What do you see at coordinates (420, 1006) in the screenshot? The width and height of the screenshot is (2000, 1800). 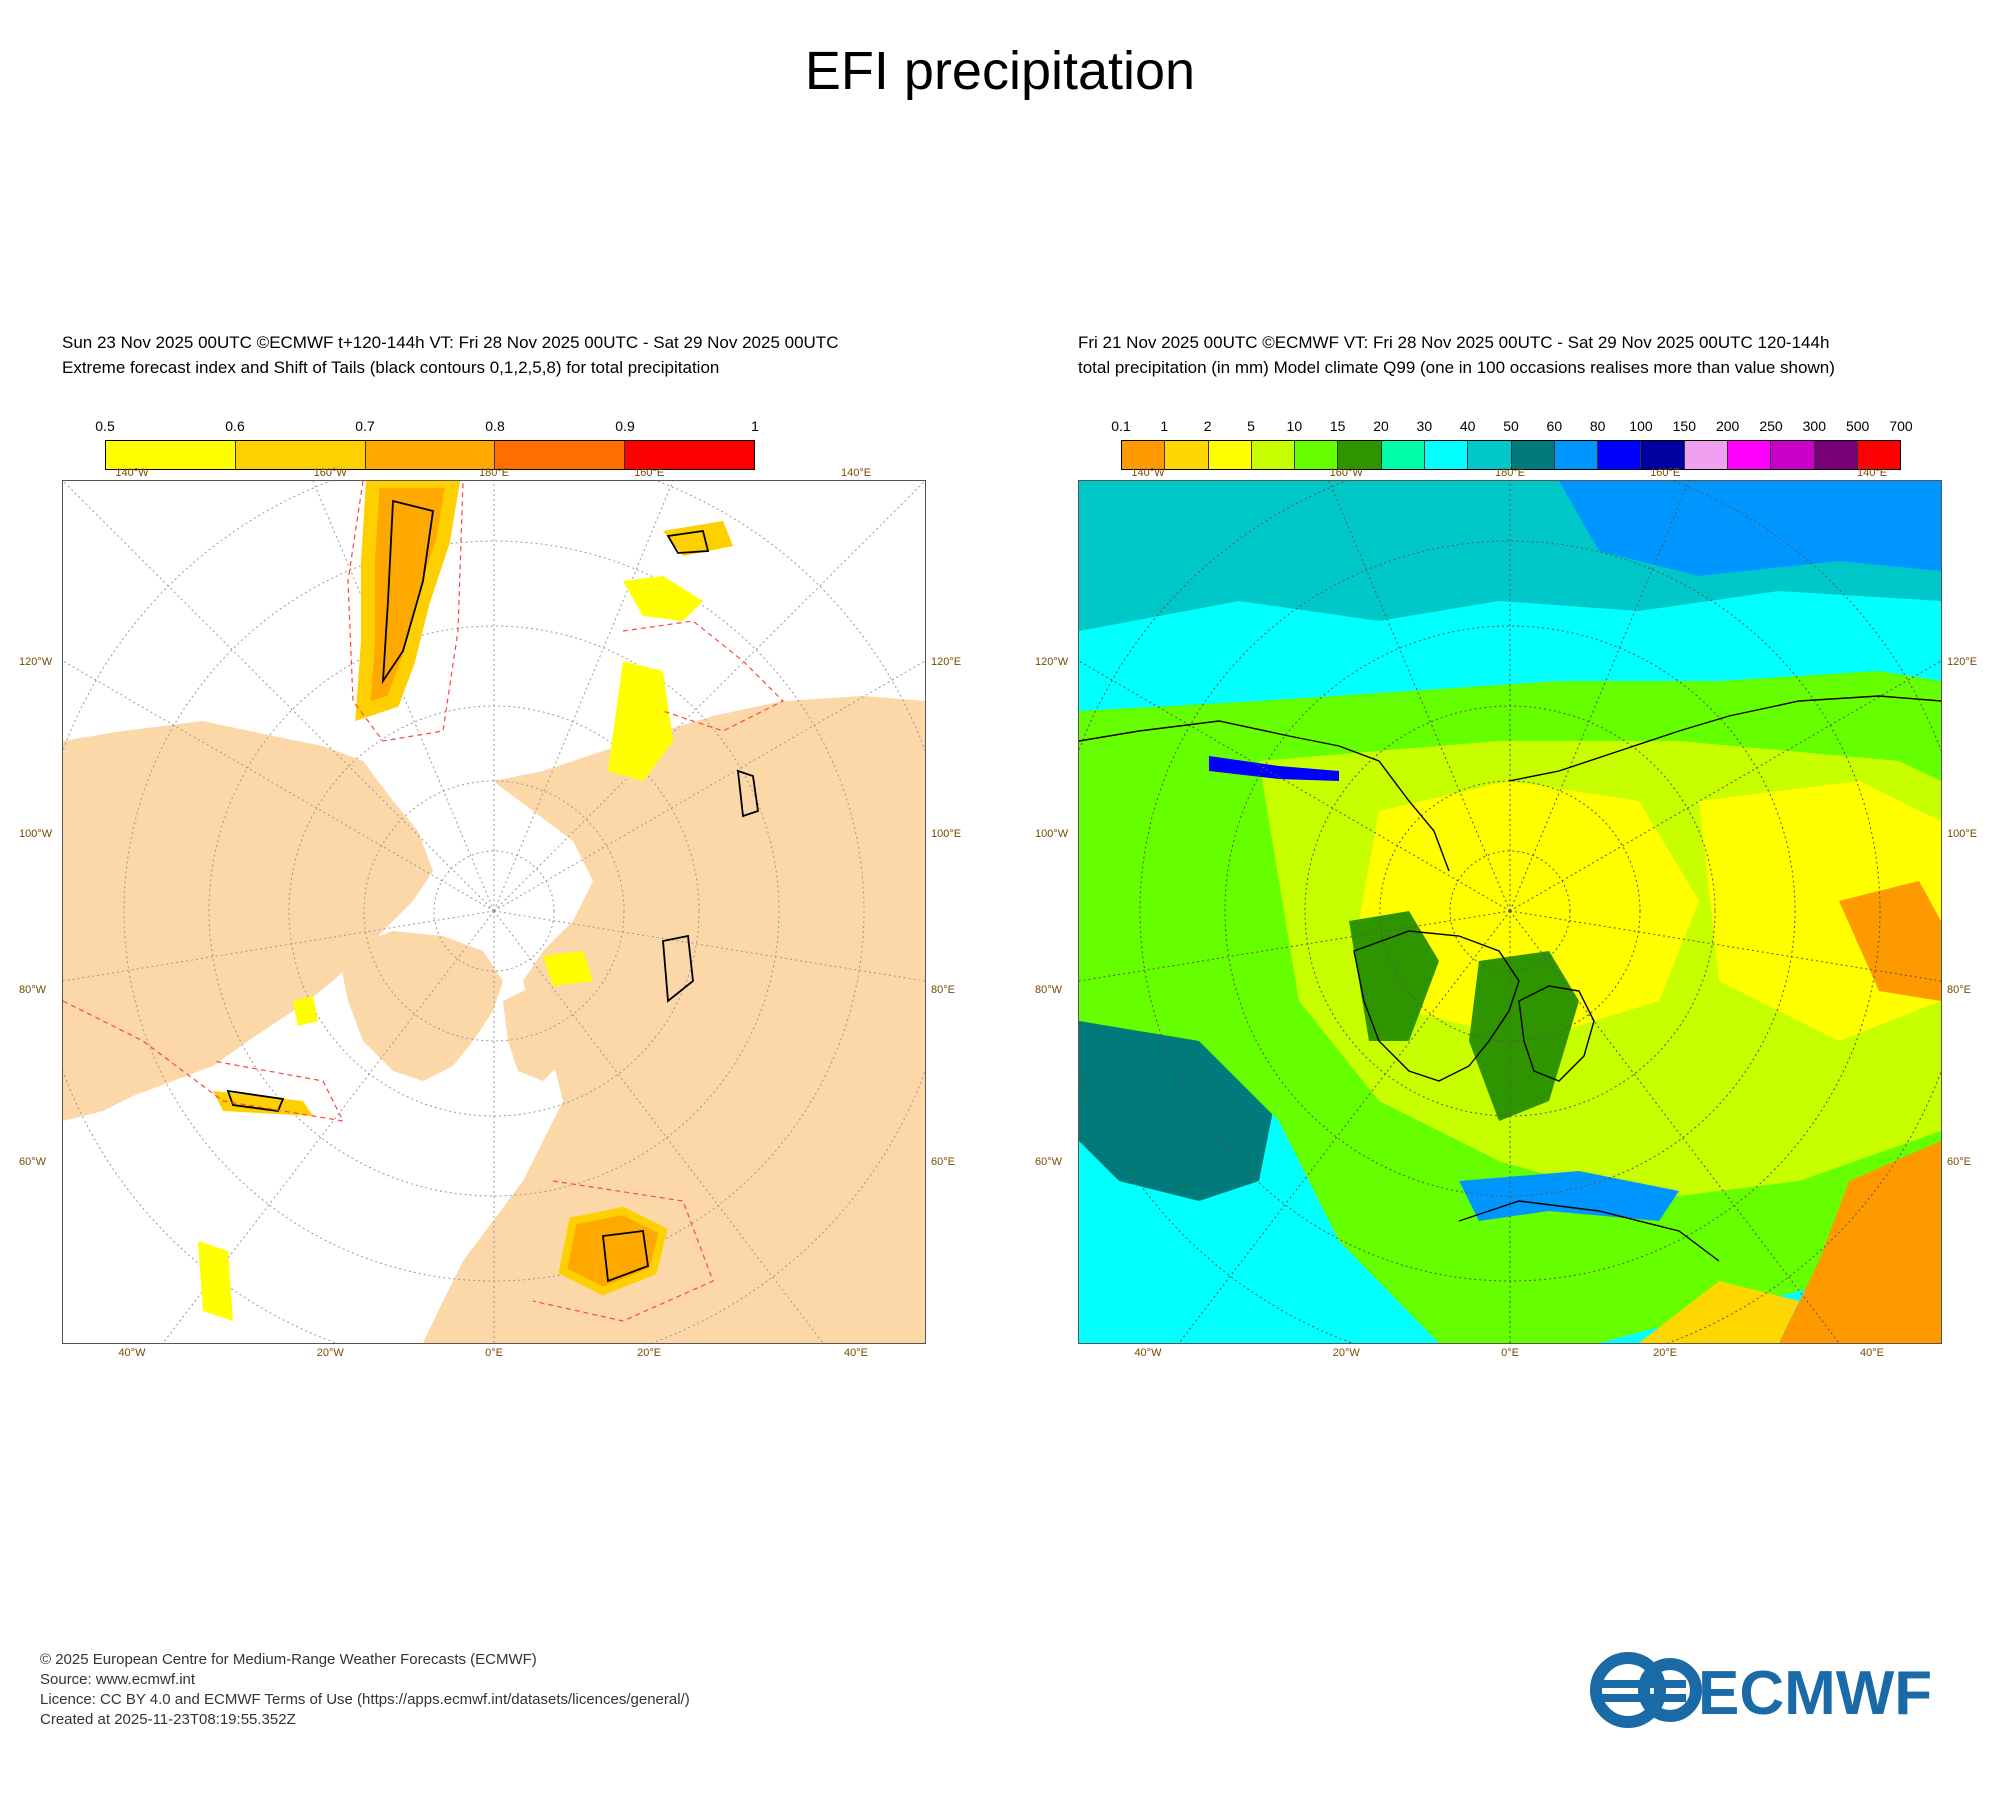 I see `land-greenland` at bounding box center [420, 1006].